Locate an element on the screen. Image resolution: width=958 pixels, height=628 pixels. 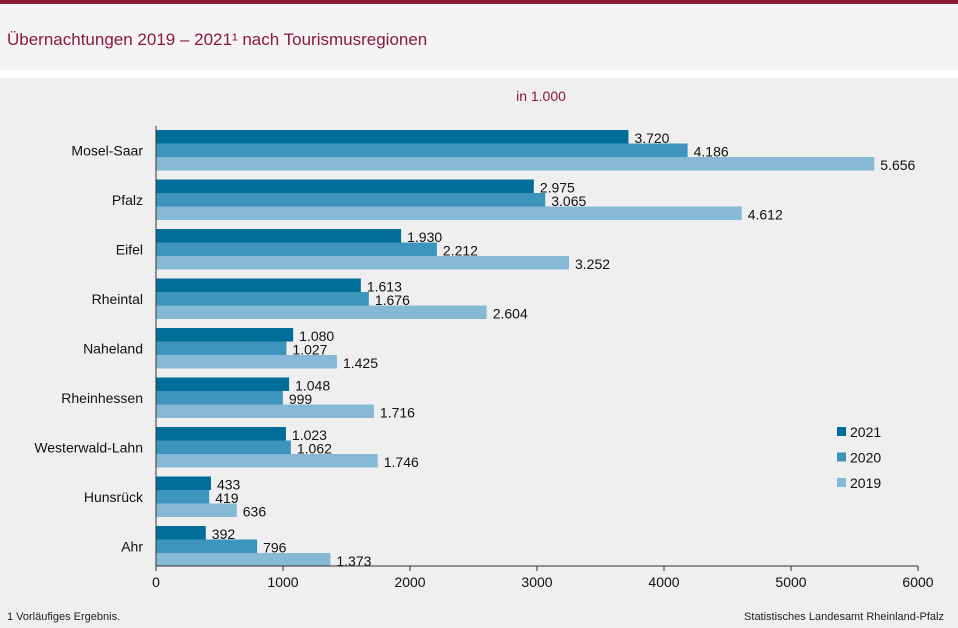
category-label: Pfalz is located at coordinates (127, 200).